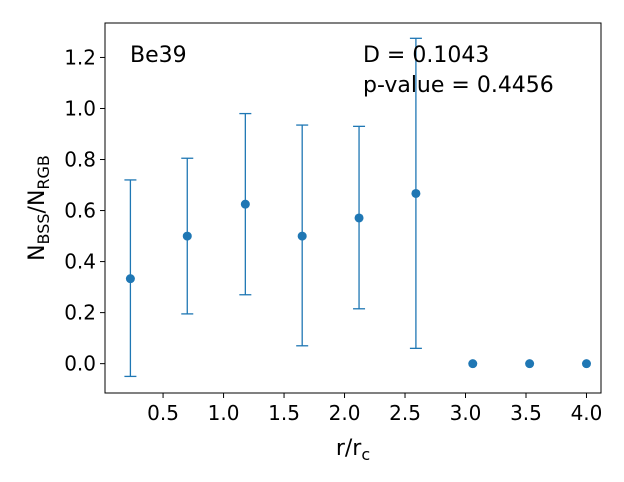  What do you see at coordinates (80, 160) in the screenshot?
I see `y-tick-label: 0.8` at bounding box center [80, 160].